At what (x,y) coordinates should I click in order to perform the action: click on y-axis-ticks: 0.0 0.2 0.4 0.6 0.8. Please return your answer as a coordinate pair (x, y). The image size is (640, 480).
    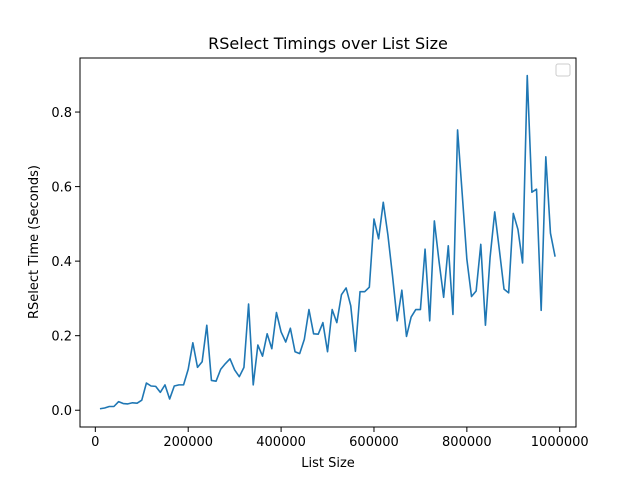
    Looking at the image, I should click on (65, 262).